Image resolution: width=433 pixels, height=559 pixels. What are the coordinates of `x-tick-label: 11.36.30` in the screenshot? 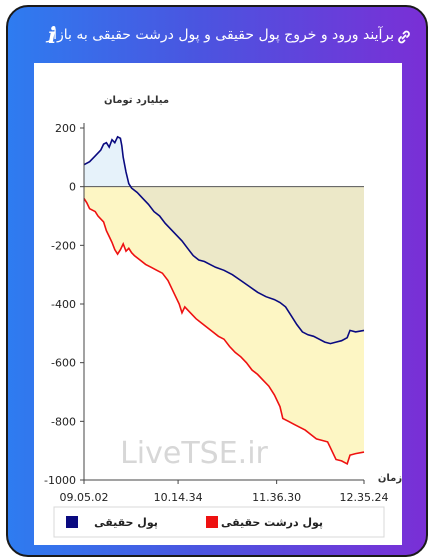 It's located at (276, 497).